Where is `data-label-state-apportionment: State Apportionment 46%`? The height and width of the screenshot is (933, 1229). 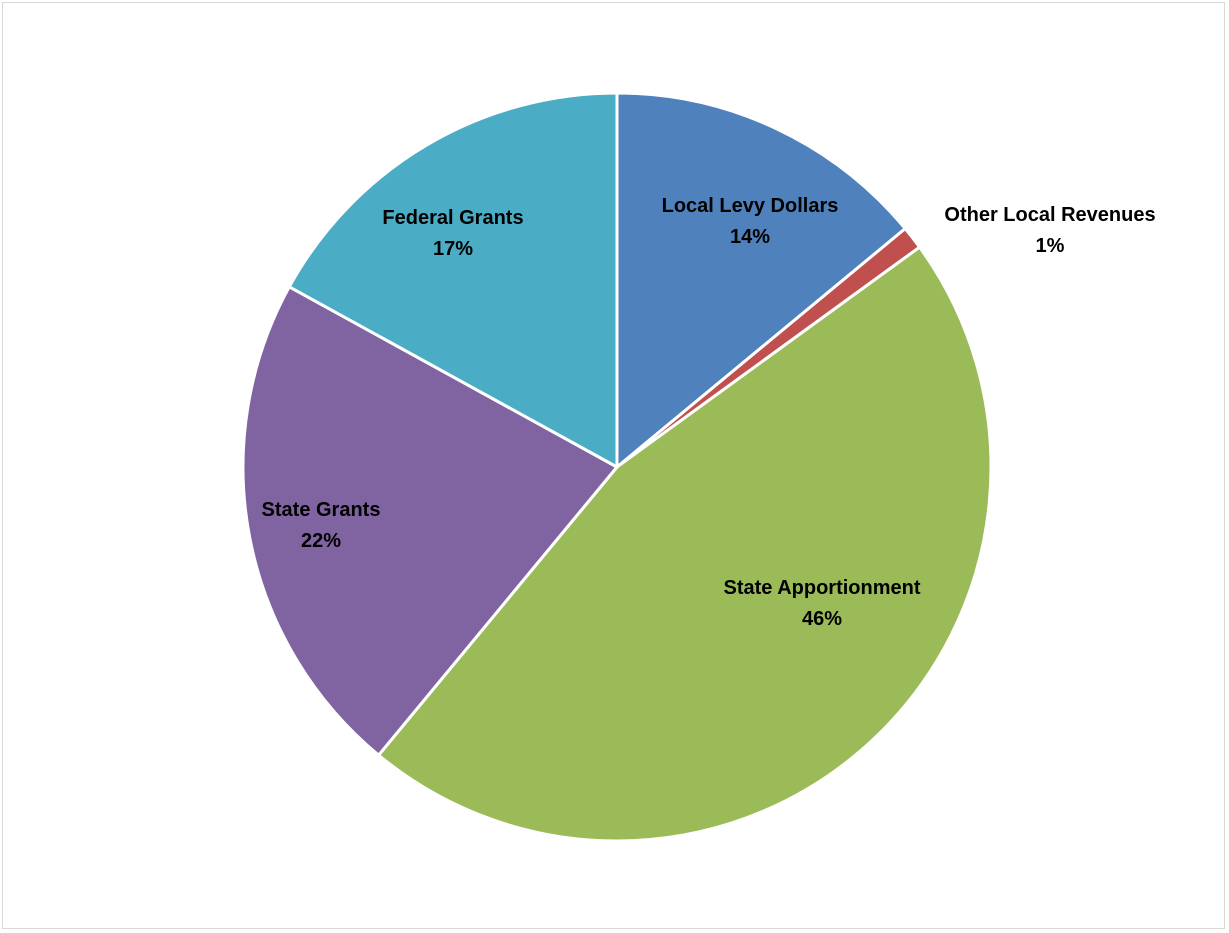
data-label-state-apportionment: State Apportionment 46% is located at coordinates (821, 603).